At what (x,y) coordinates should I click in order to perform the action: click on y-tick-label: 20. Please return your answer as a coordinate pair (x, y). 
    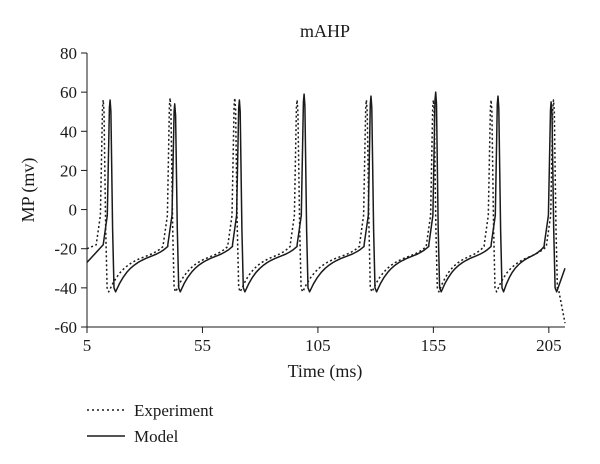
    Looking at the image, I should click on (68, 170).